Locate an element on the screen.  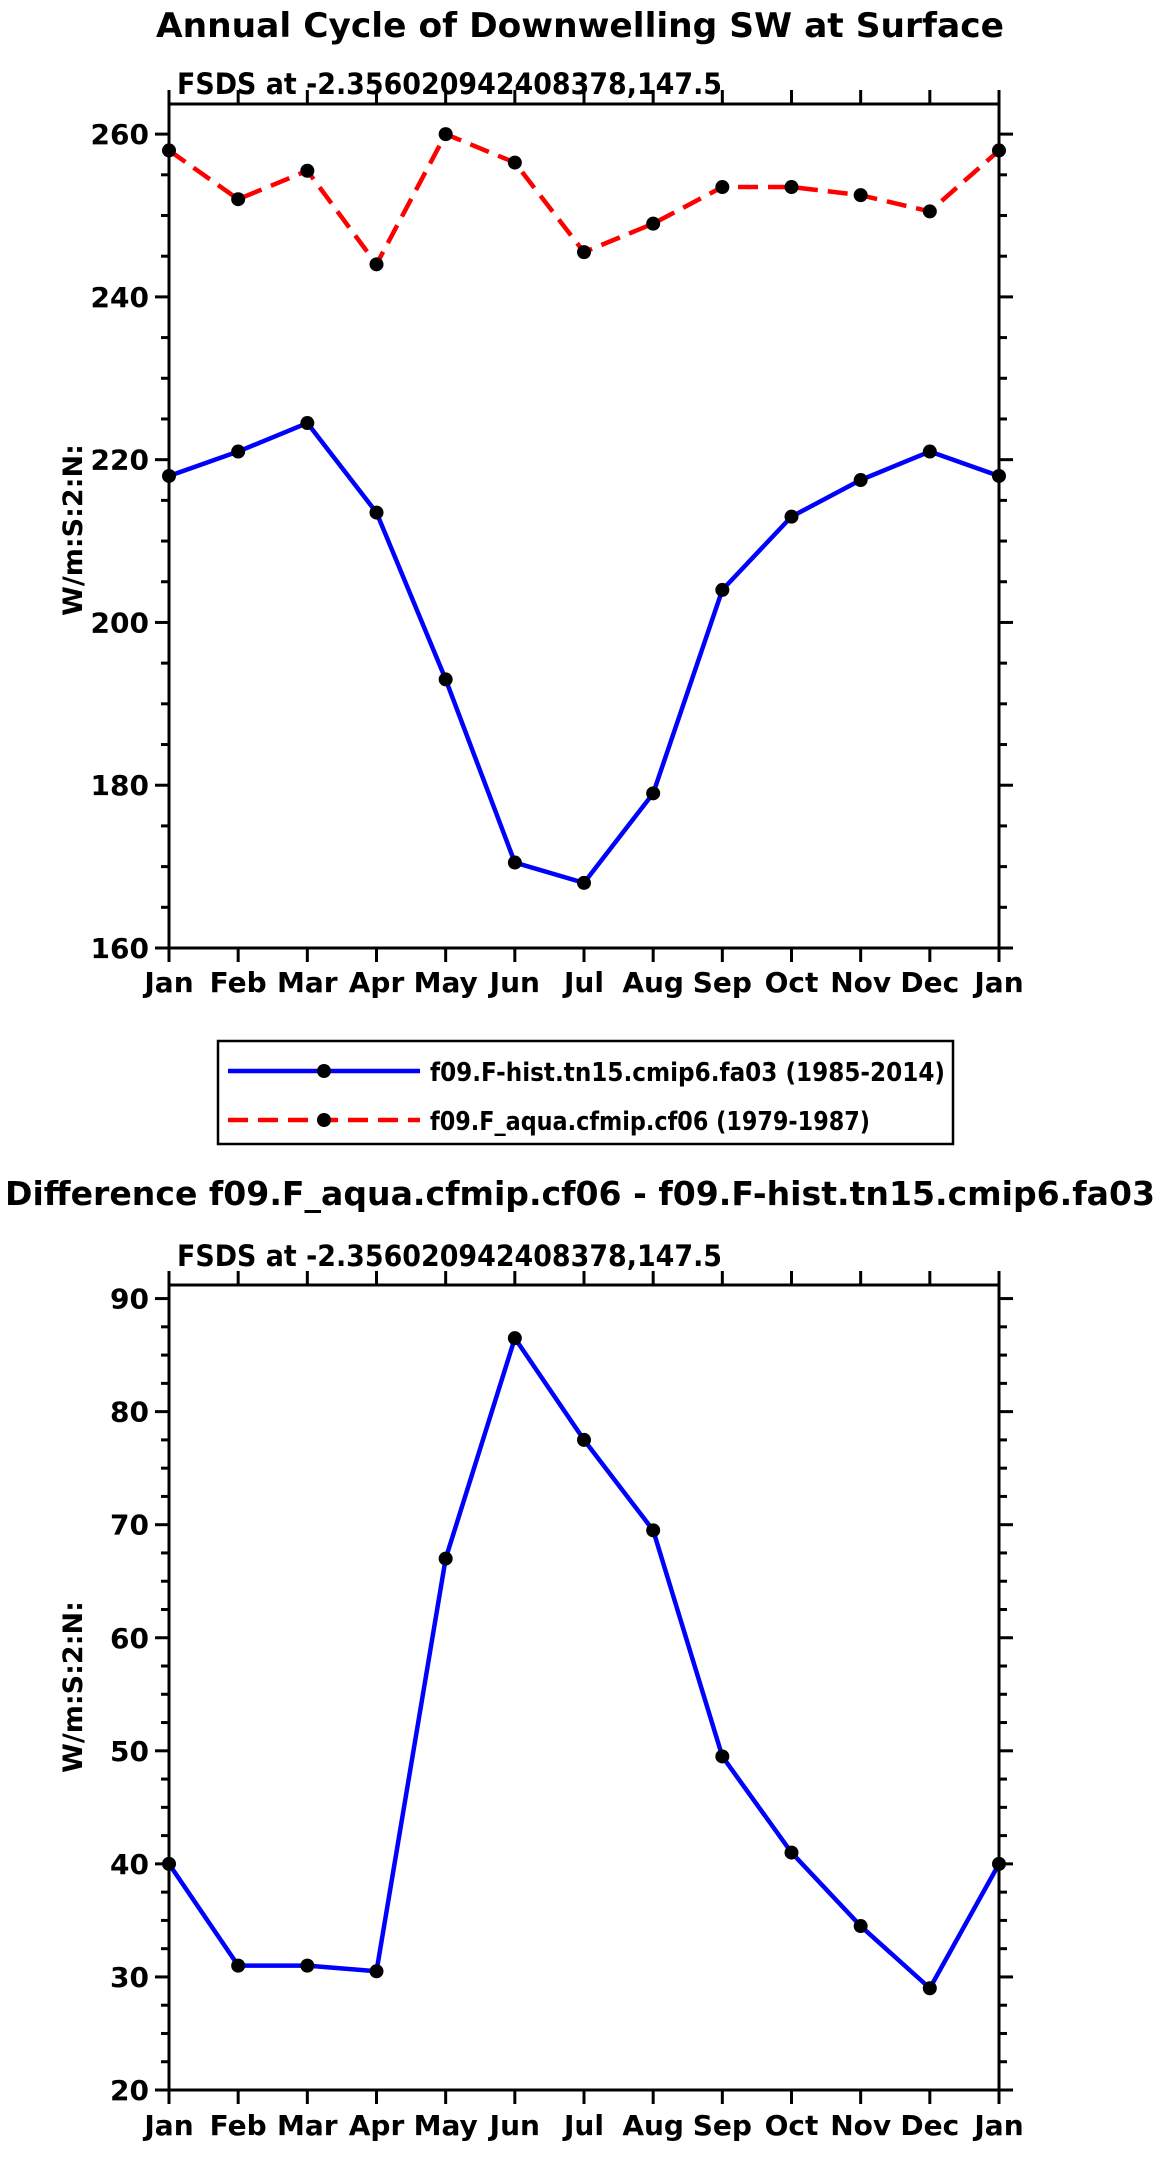
y-tick-label: 80 is located at coordinates (129, 1412).